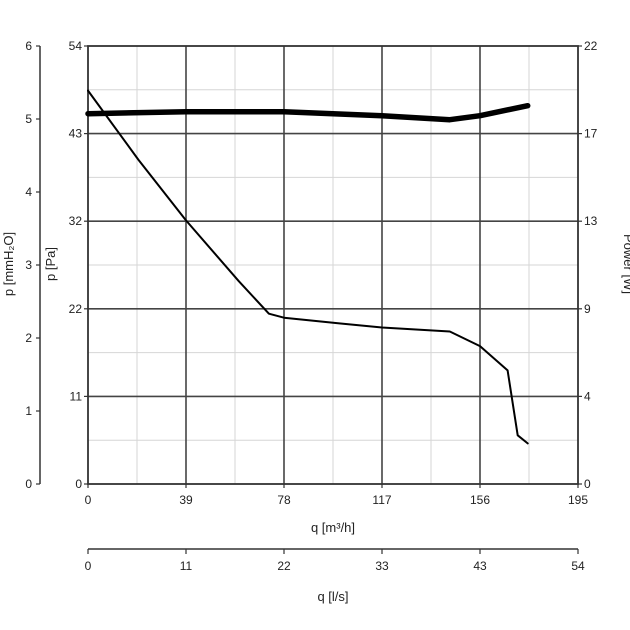 The image size is (630, 630). Describe the element at coordinates (591, 46) in the screenshot. I see `power-tick-label: 22` at that location.